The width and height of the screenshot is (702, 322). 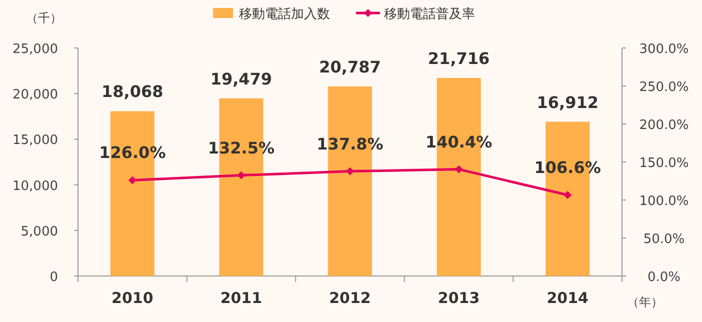 What do you see at coordinates (664, 163) in the screenshot?
I see `y2-tick-label: 150.0%` at bounding box center [664, 163].